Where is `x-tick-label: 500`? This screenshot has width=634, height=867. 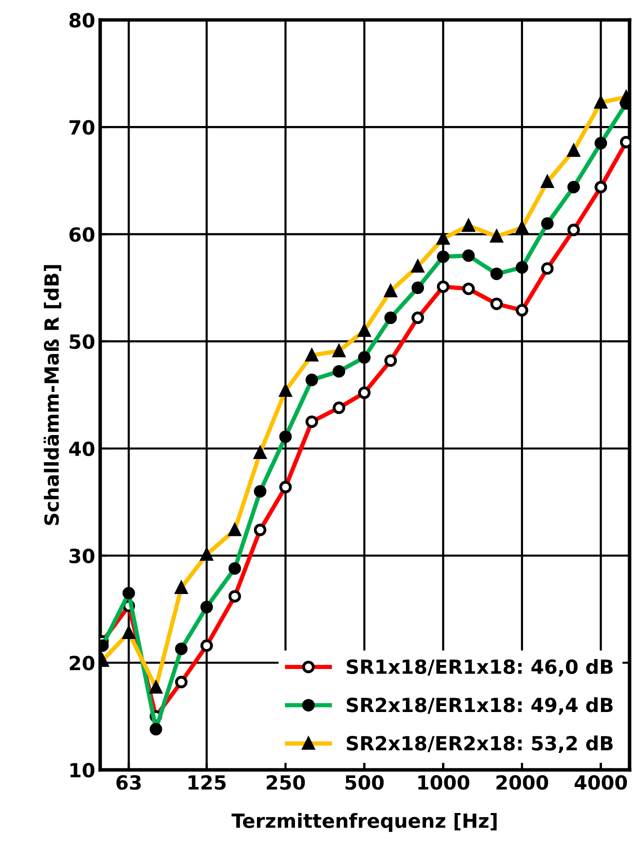 x-tick-label: 500 is located at coordinates (365, 782).